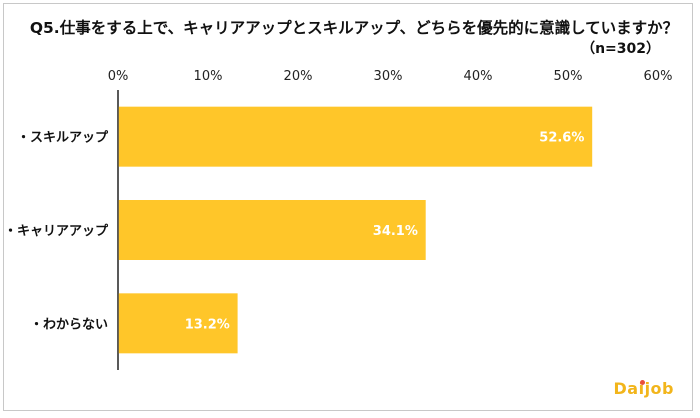 The image size is (700, 418). Describe the element at coordinates (568, 76) in the screenshot. I see `x-tick-label: 50%` at that location.